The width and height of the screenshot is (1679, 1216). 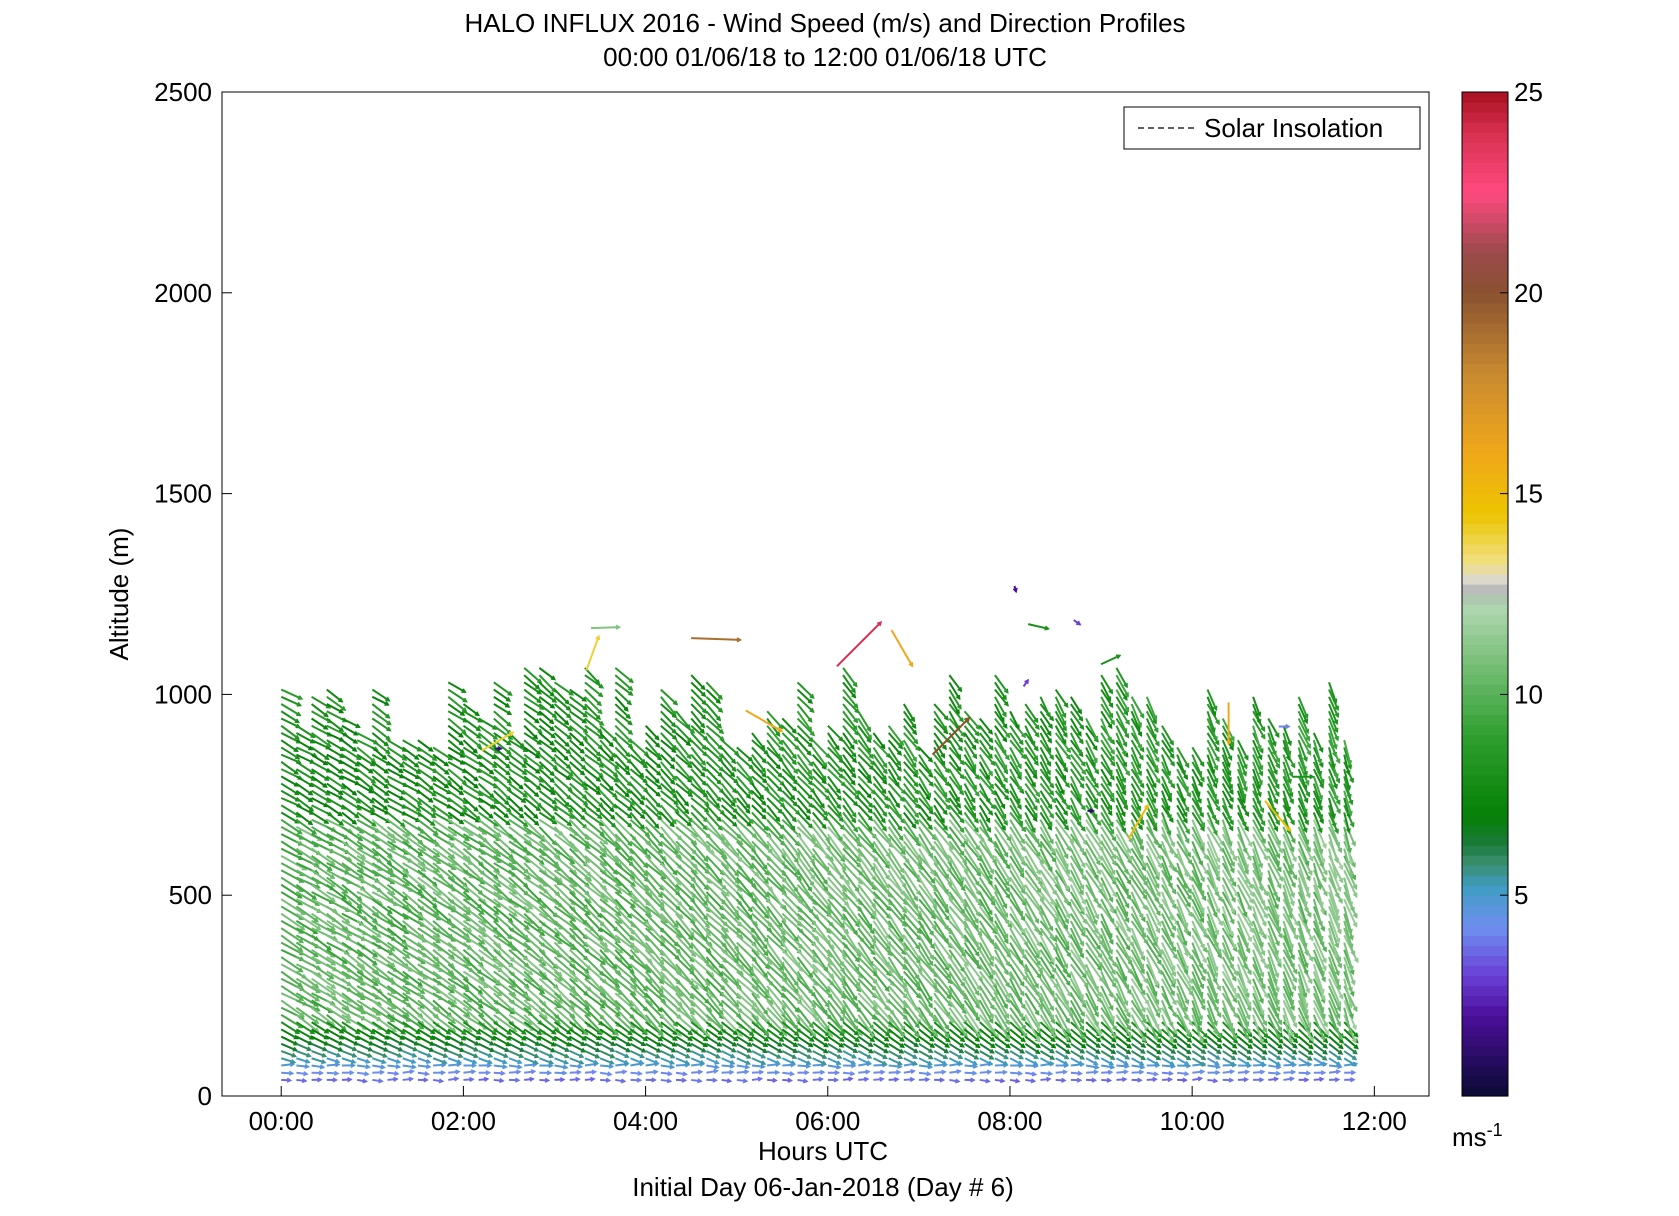 I want to click on x-axis-label-day: Initial Day 06-Jan-2018 (Day # 6), so click(x=823, y=1187).